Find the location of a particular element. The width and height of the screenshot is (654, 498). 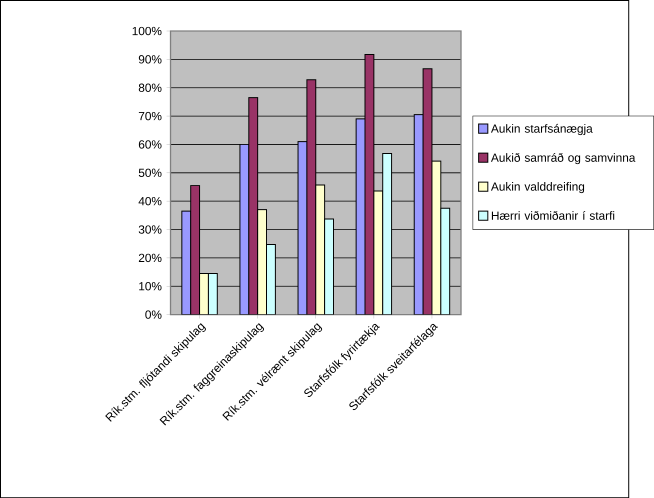

y-tick-label: 80% is located at coordinates (150, 87).